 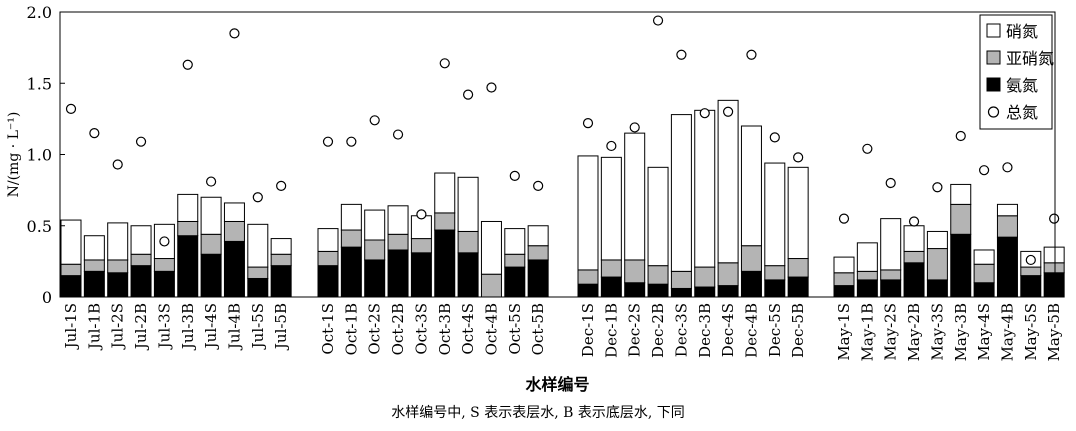 I want to click on x-tick-label: May-1B, so click(x=867, y=332).